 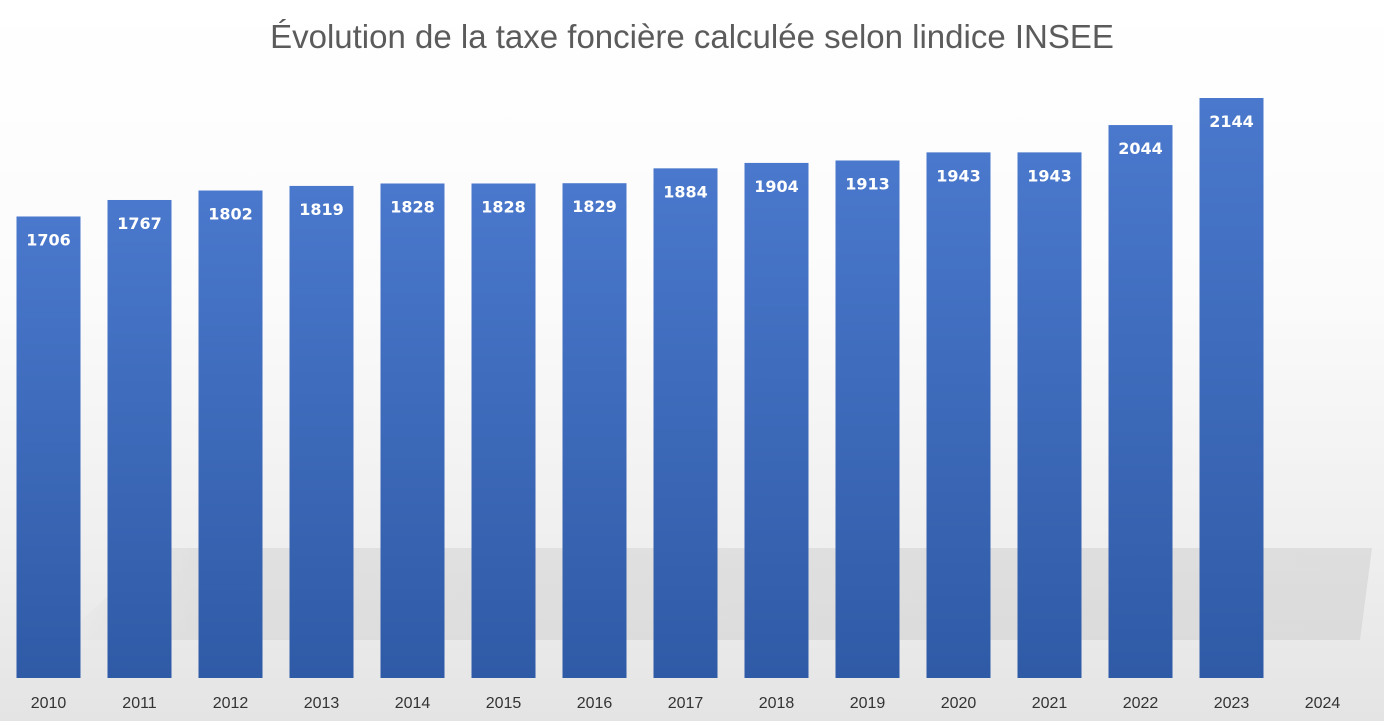 What do you see at coordinates (503, 430) in the screenshot?
I see `bar-2015` at bounding box center [503, 430].